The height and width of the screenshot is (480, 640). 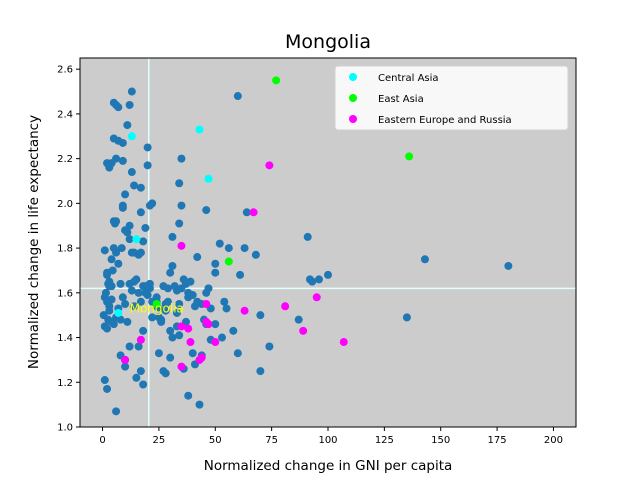 What do you see at coordinates (65, 293) in the screenshot?
I see `y-tick-label: 1.6` at bounding box center [65, 293].